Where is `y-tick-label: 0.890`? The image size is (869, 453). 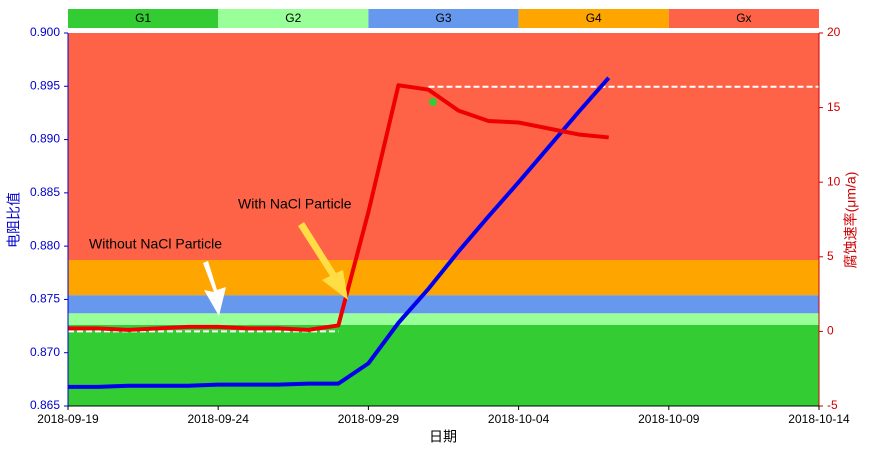
y-tick-label: 0.890 is located at coordinates (45, 139).